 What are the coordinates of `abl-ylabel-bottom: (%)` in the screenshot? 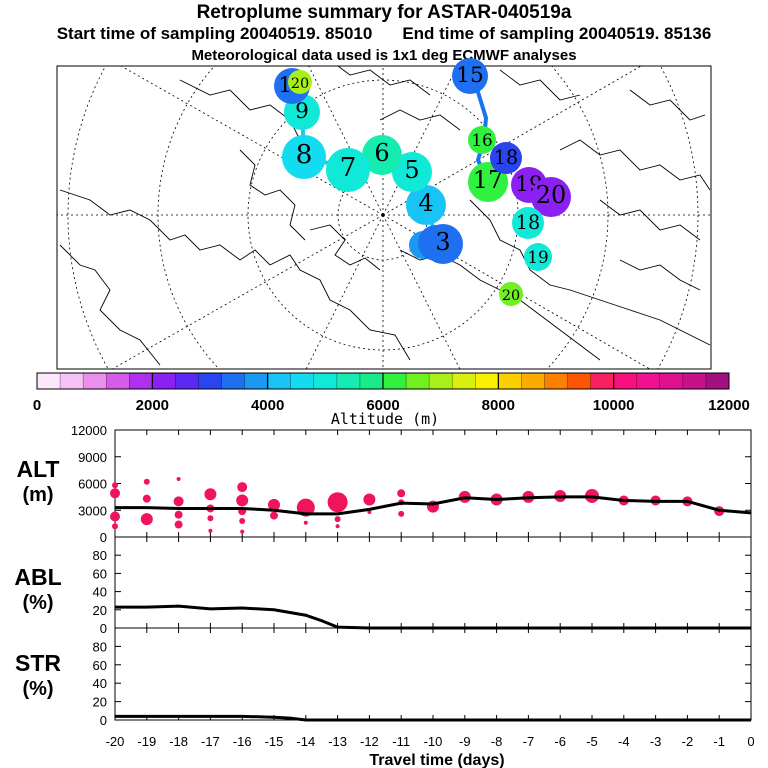 It's located at (38, 603).